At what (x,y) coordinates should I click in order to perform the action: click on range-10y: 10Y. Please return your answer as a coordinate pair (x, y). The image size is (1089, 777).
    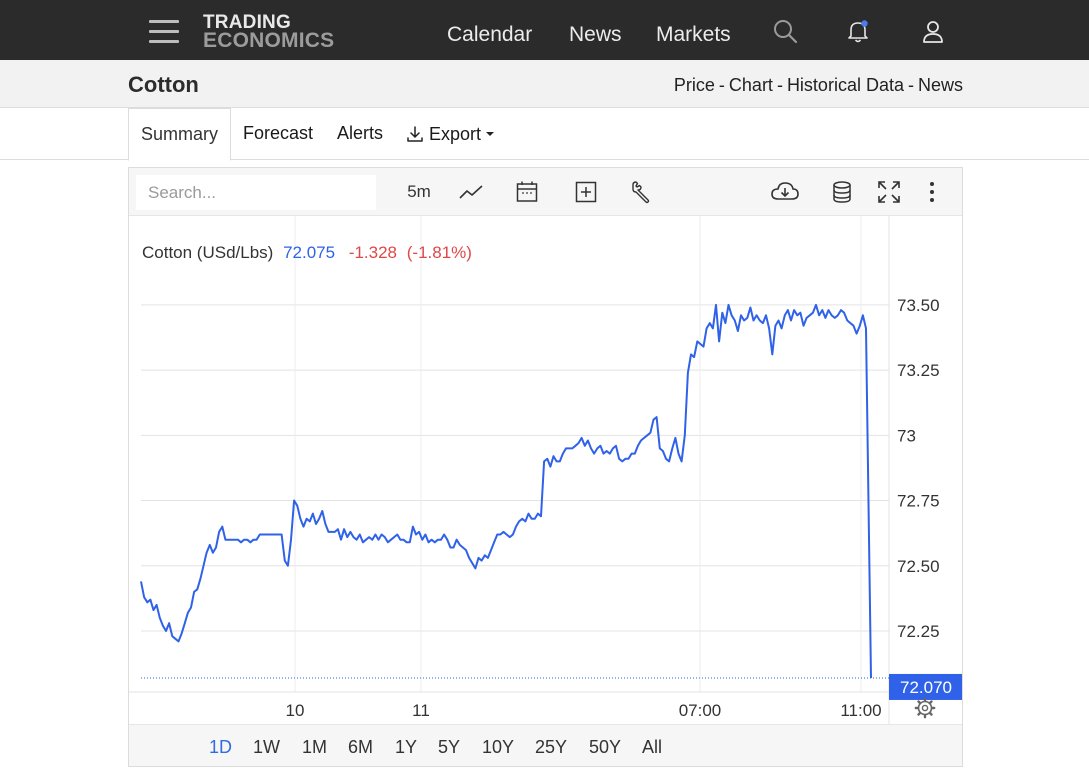
    Looking at the image, I should click on (498, 747).